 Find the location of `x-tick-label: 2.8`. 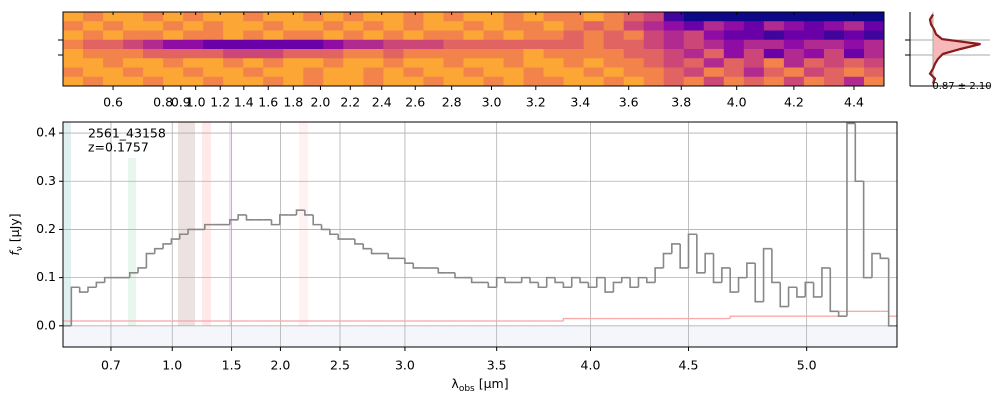

x-tick-label: 2.8 is located at coordinates (452, 102).